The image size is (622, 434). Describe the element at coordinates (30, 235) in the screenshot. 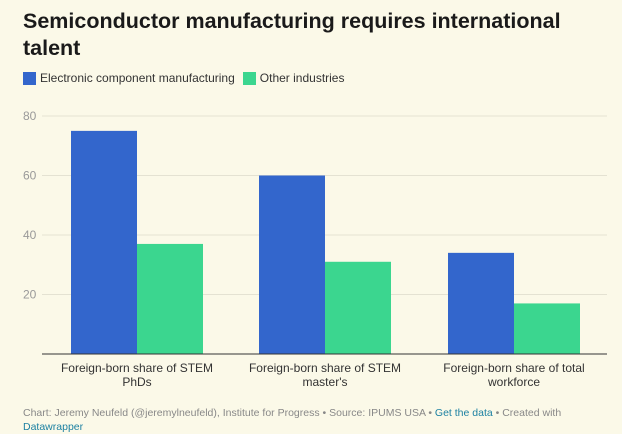

I see `y-tick-label: 40` at that location.